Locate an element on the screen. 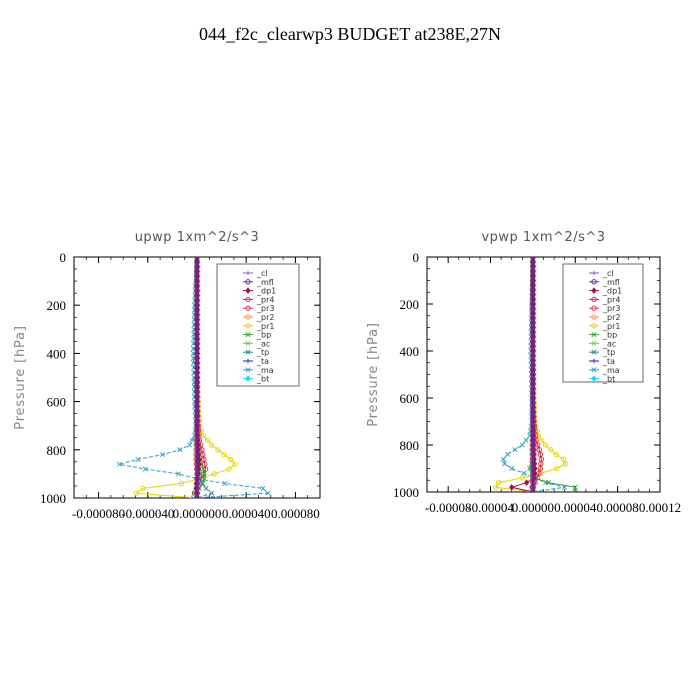 This screenshot has width=700, height=700. vpwp-series-mfl is located at coordinates (533, 374).